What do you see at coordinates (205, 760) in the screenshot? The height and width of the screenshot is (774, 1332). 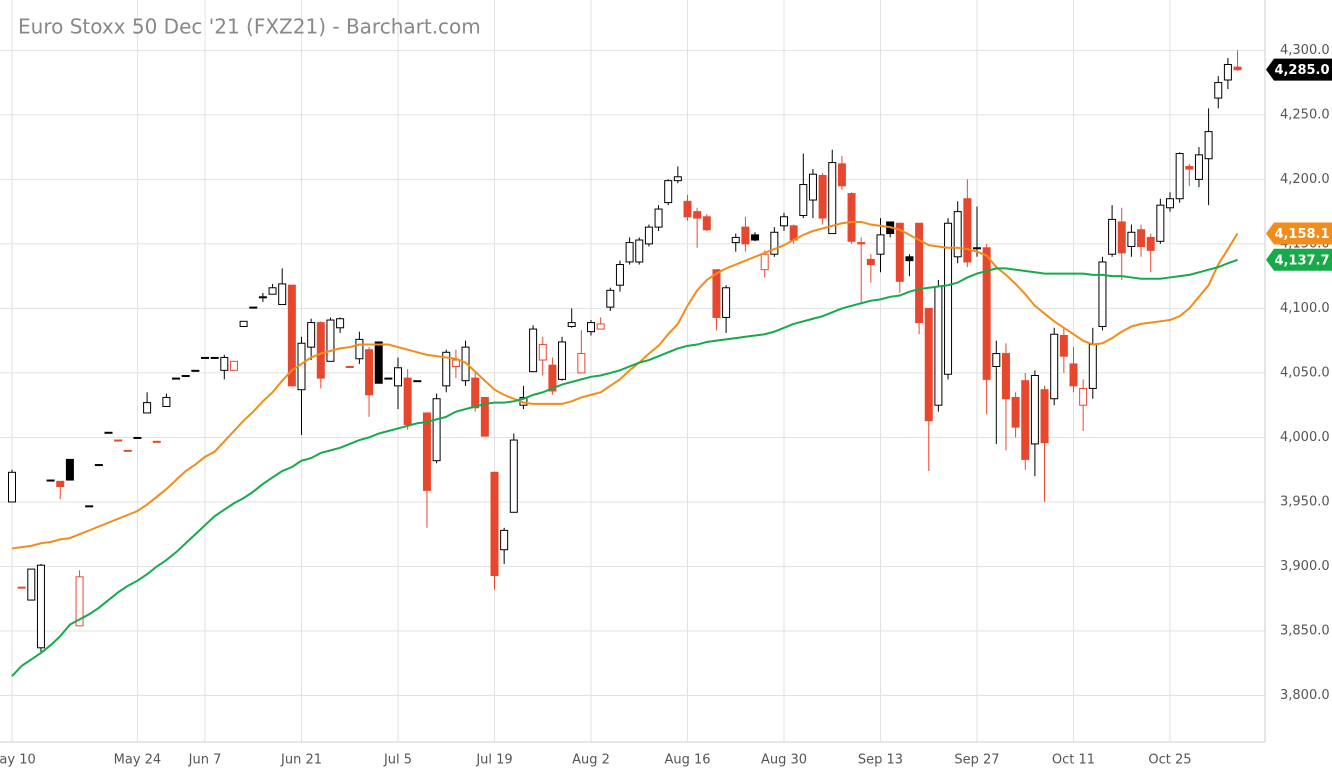 I see `x-tick-label: Jun 7` at bounding box center [205, 760].